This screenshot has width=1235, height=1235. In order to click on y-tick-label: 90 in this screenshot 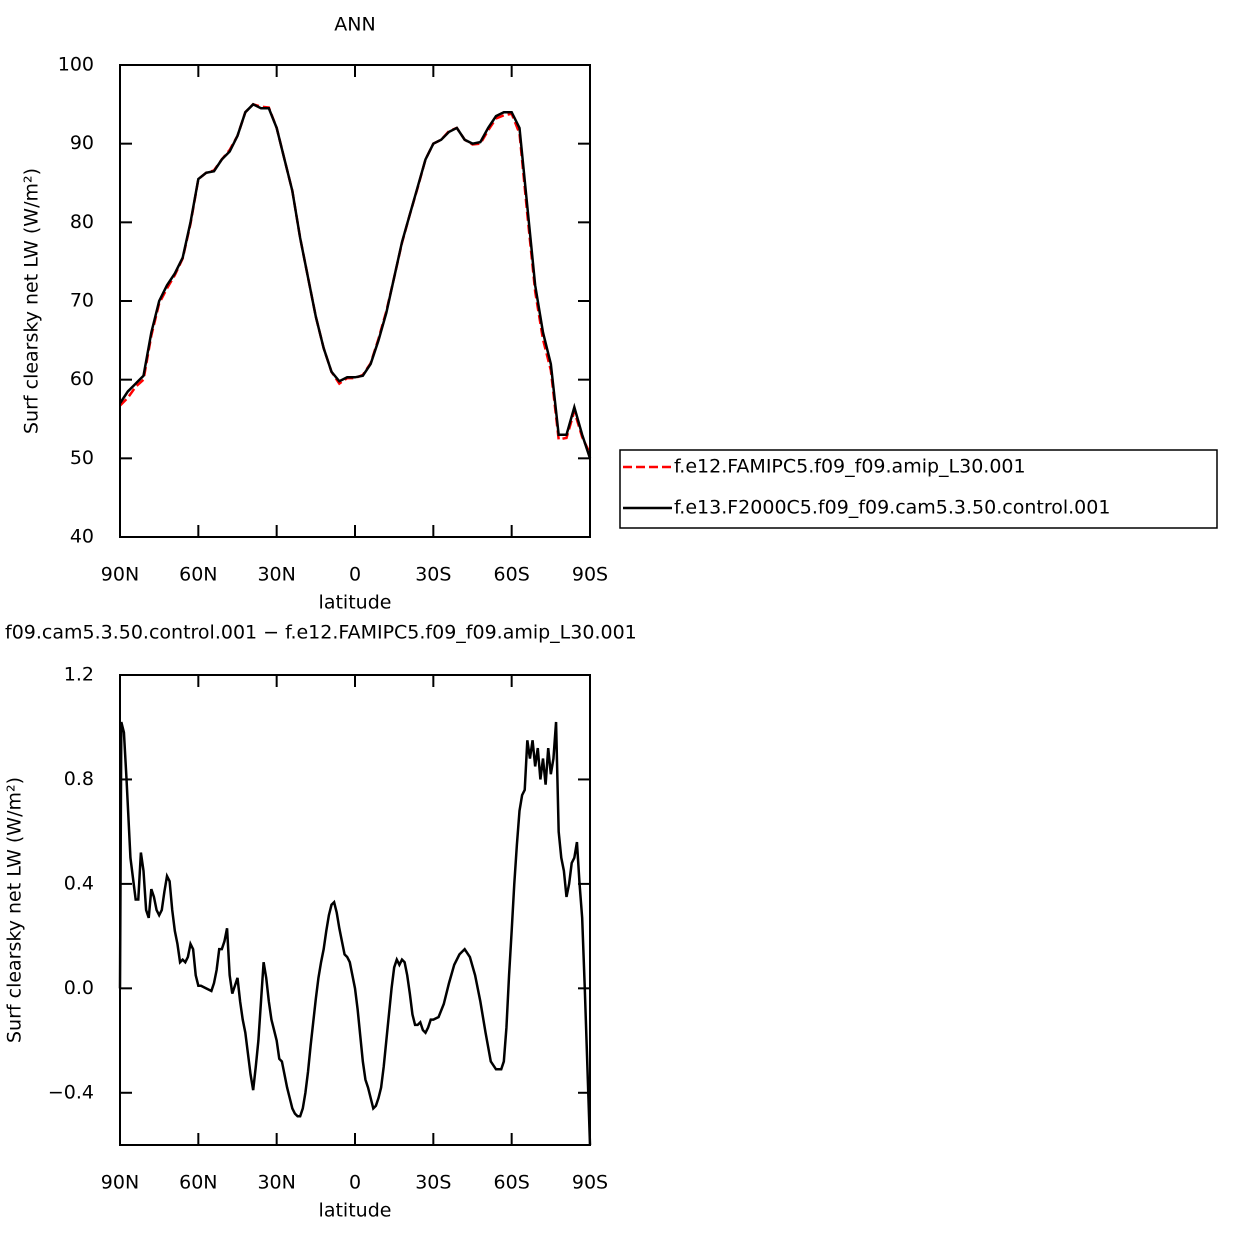, I will do `click(82, 143)`.